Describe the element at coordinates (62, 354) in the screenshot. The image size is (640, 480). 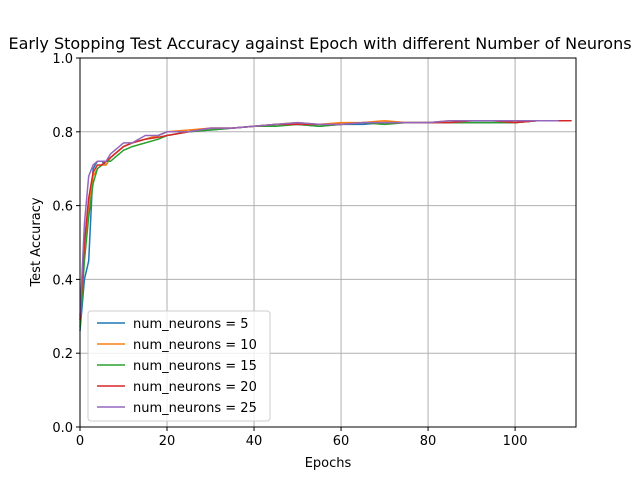
I see `y-tick-label: 0.2` at that location.